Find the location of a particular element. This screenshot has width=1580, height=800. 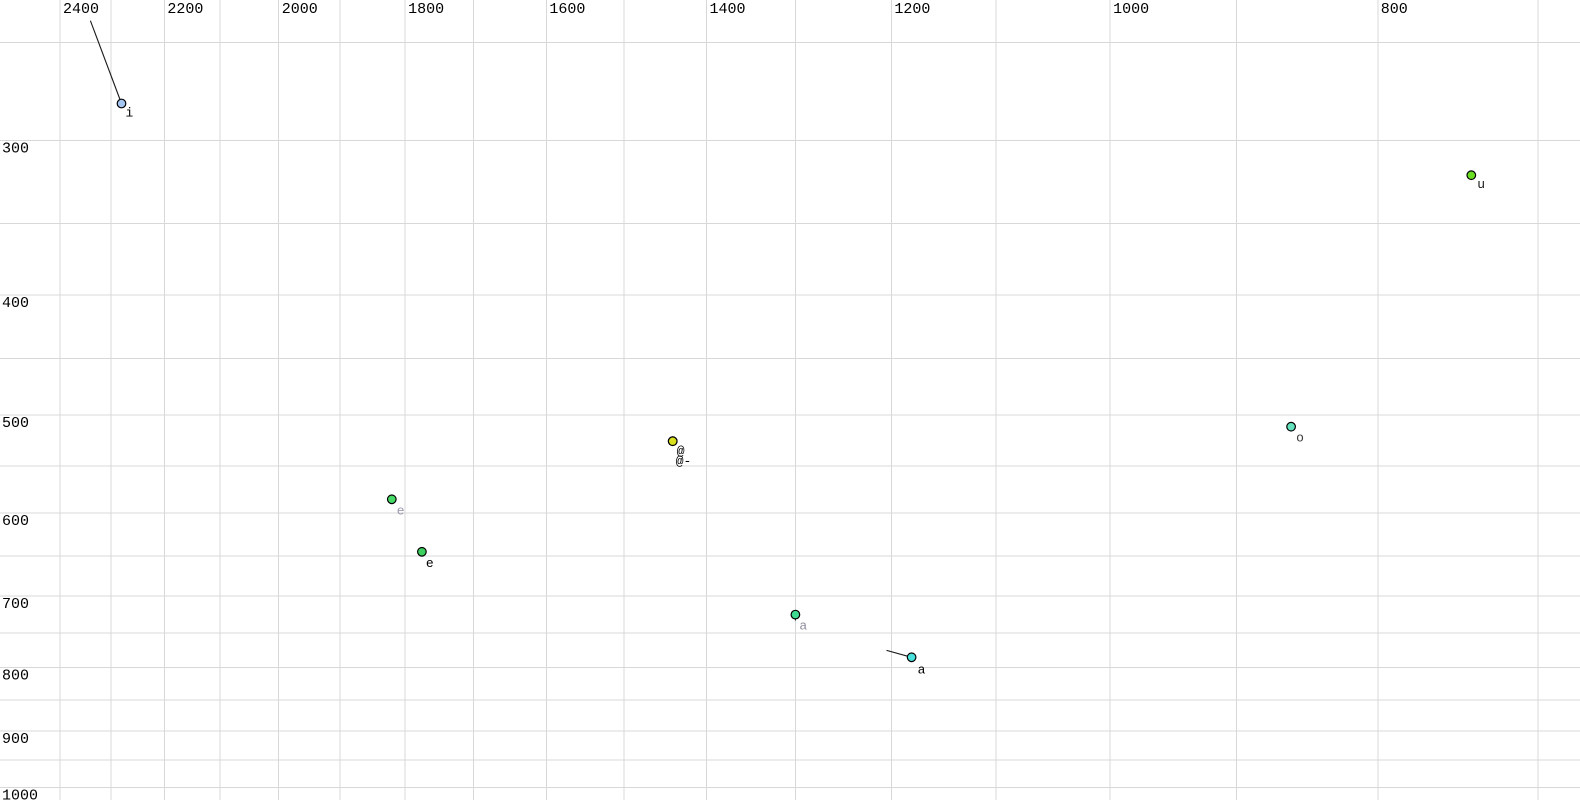

vowel-point-i is located at coordinates (121, 103).